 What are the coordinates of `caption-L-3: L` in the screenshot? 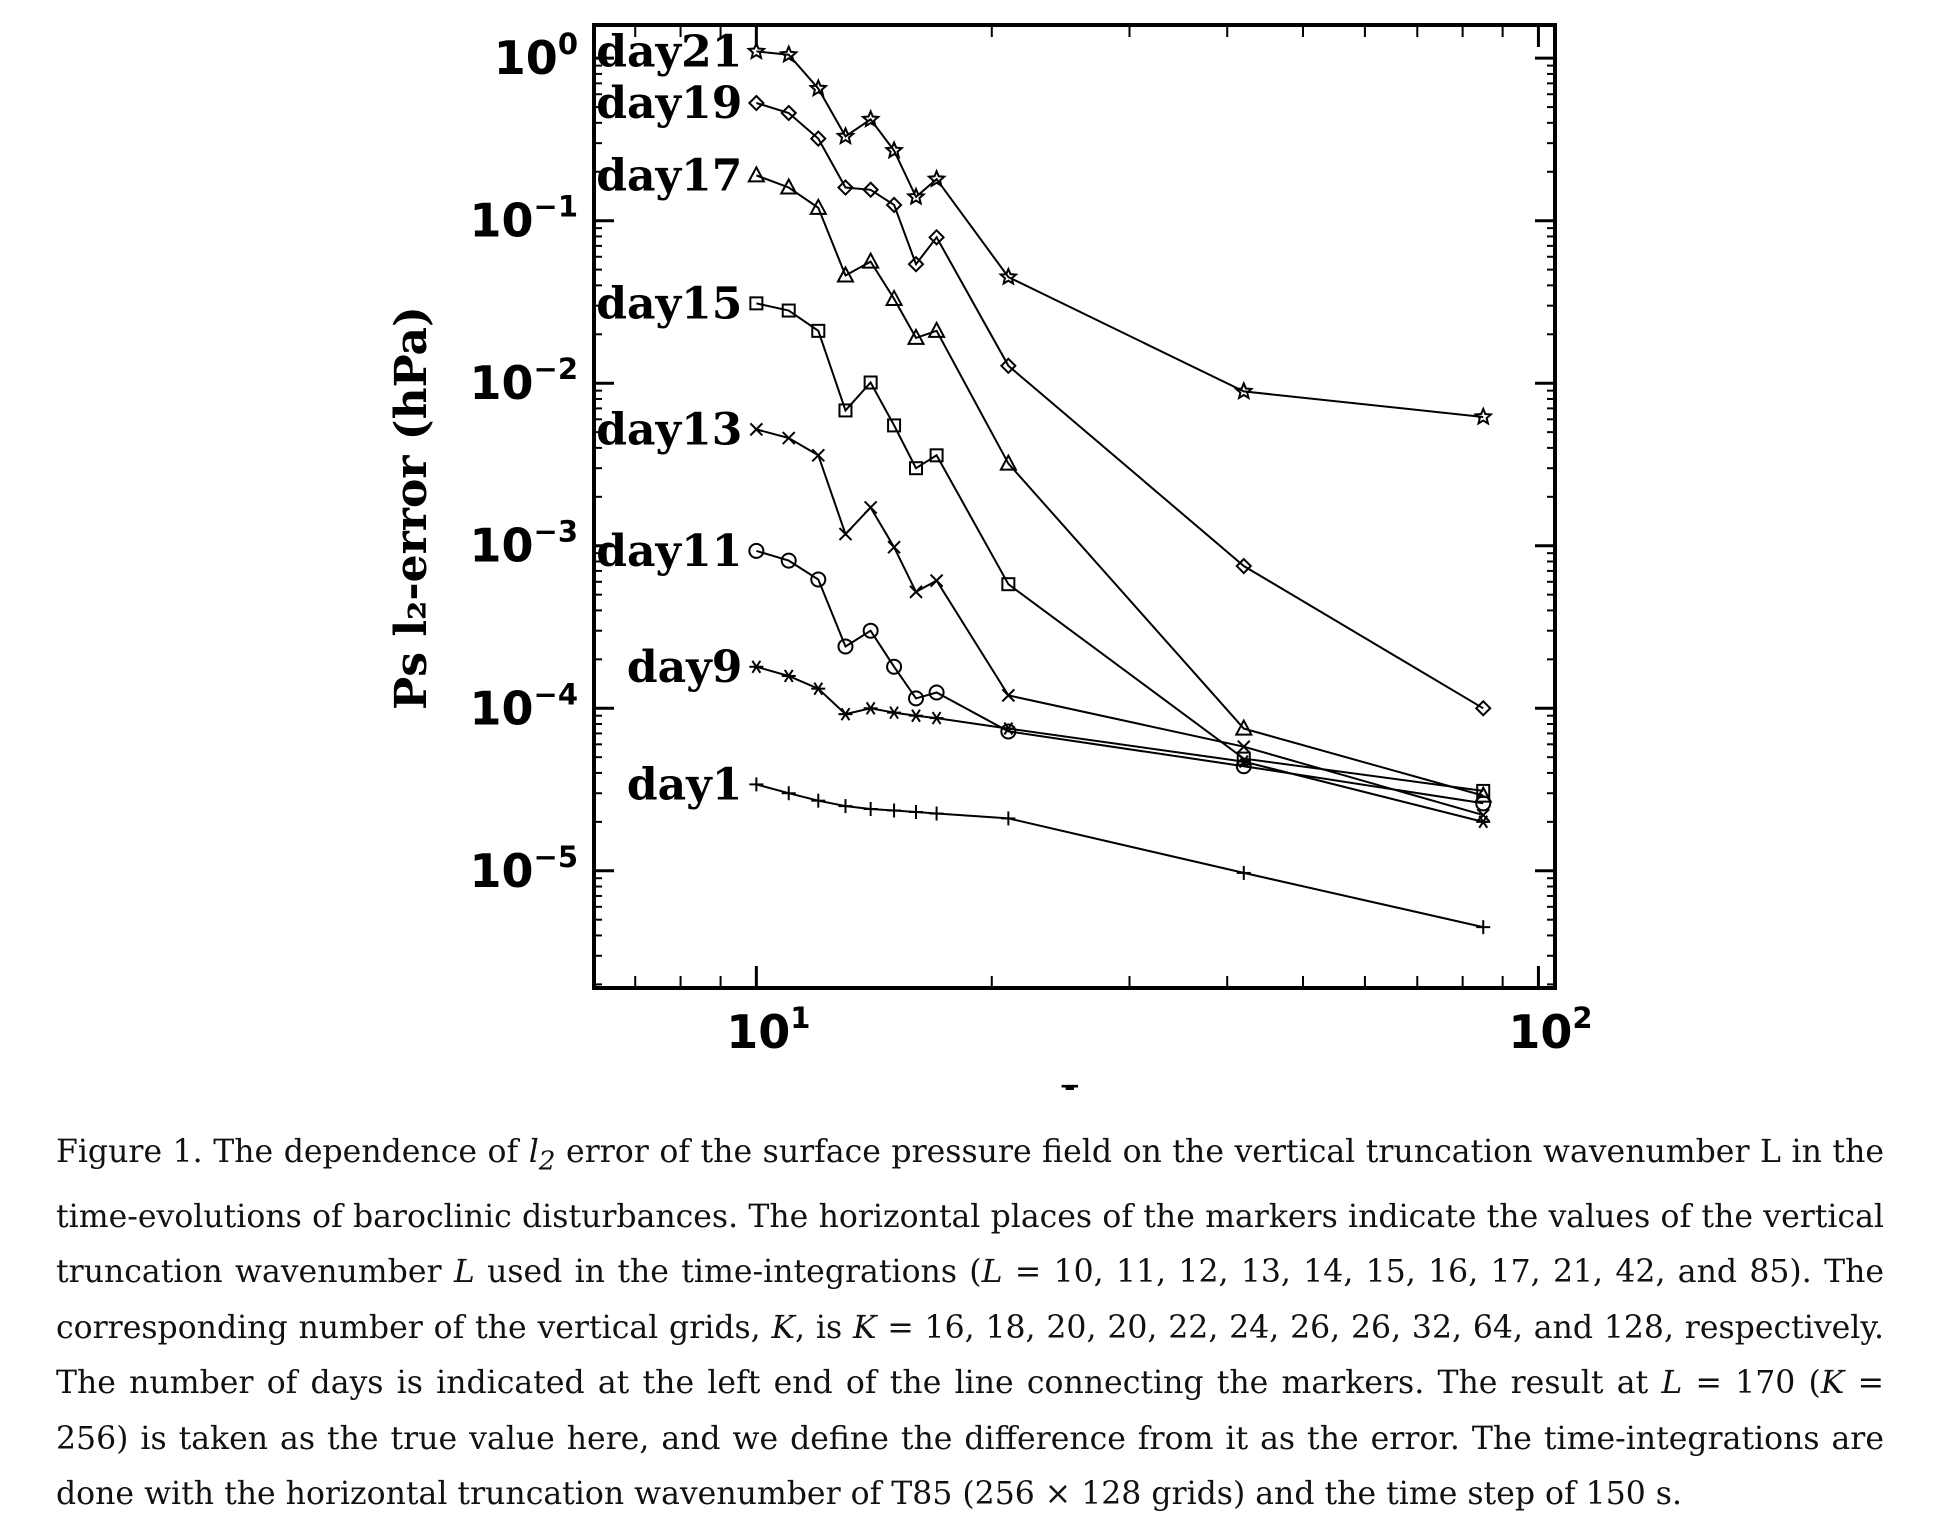 It's located at (1672, 1383).